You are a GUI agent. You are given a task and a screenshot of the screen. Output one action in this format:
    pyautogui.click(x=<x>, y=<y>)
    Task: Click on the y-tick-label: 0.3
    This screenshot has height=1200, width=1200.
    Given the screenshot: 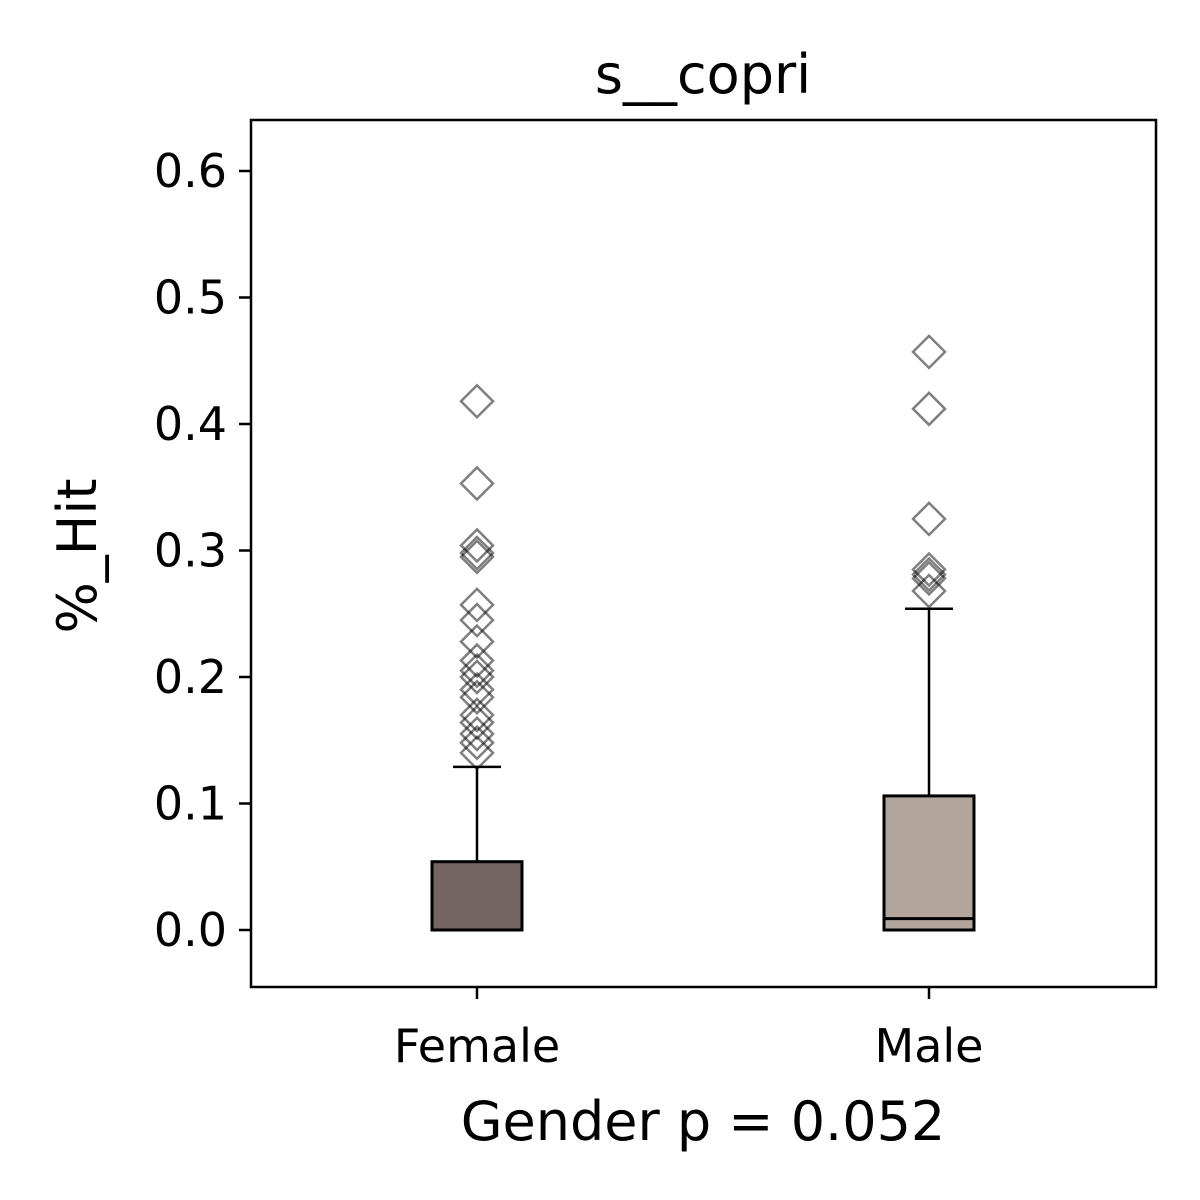 What is the action you would take?
    pyautogui.click(x=190, y=551)
    